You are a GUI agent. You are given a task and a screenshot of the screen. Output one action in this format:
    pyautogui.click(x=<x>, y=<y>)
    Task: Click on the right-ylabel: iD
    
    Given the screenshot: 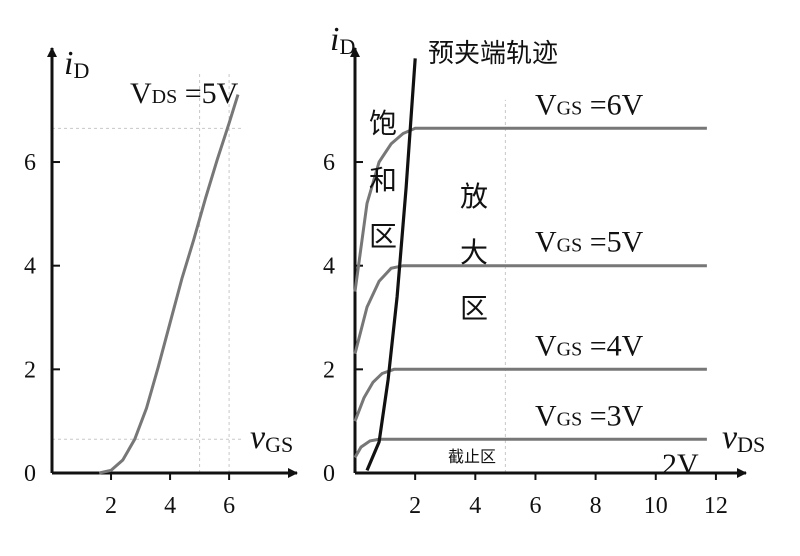 What is the action you would take?
    pyautogui.click(x=342, y=40)
    